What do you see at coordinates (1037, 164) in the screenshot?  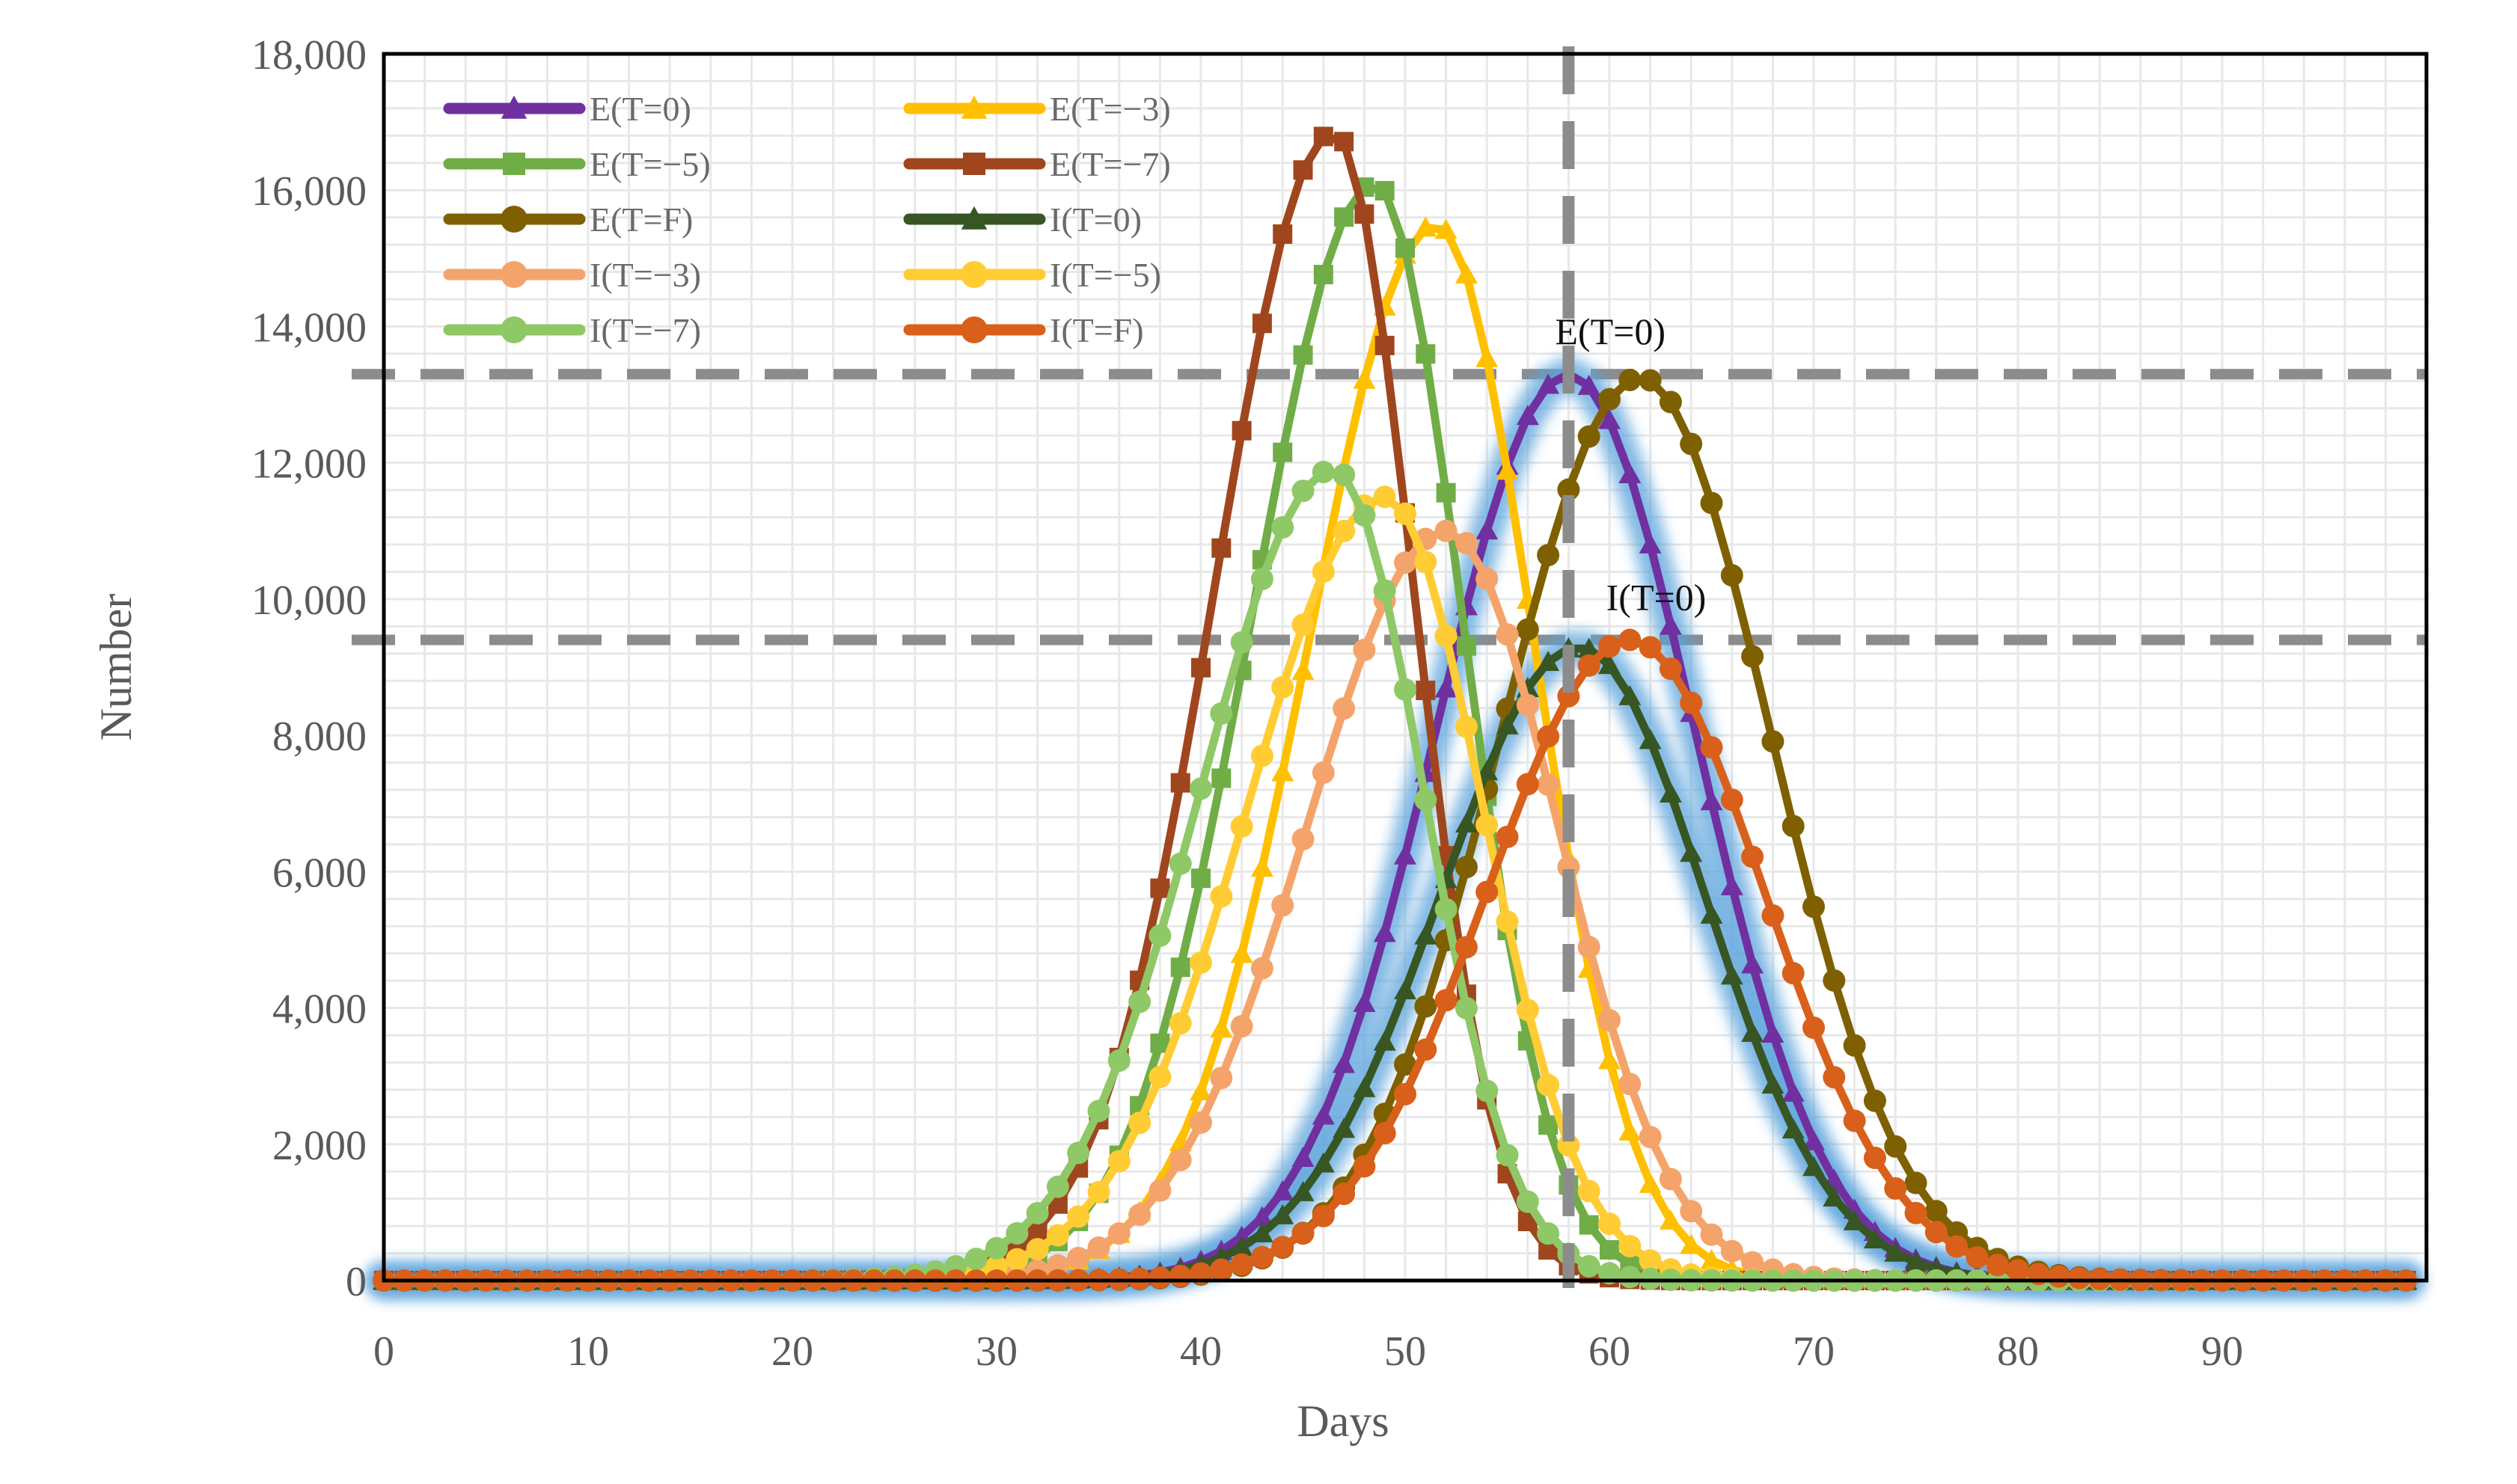 I see `legend-item-E(T=−7): E(T=−7)` at bounding box center [1037, 164].